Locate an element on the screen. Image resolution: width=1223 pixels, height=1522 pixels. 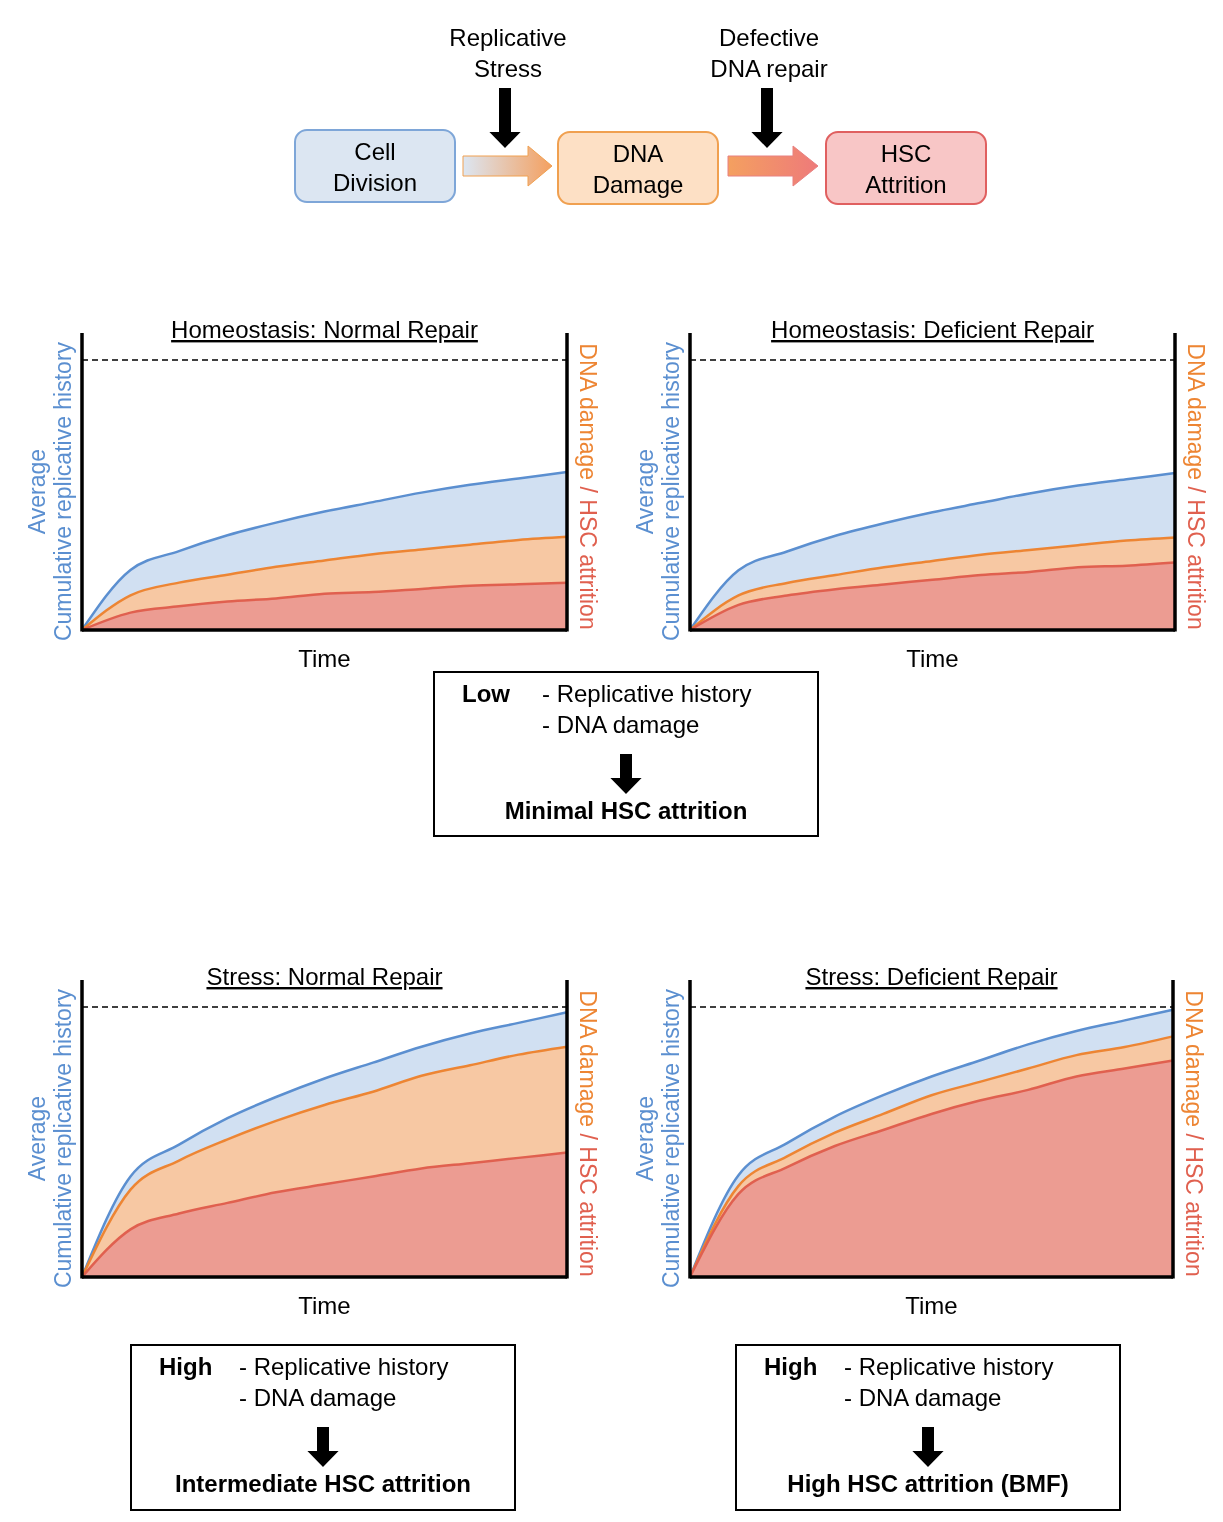
chart-title: Stress: Normal Repair is located at coordinates (324, 976).